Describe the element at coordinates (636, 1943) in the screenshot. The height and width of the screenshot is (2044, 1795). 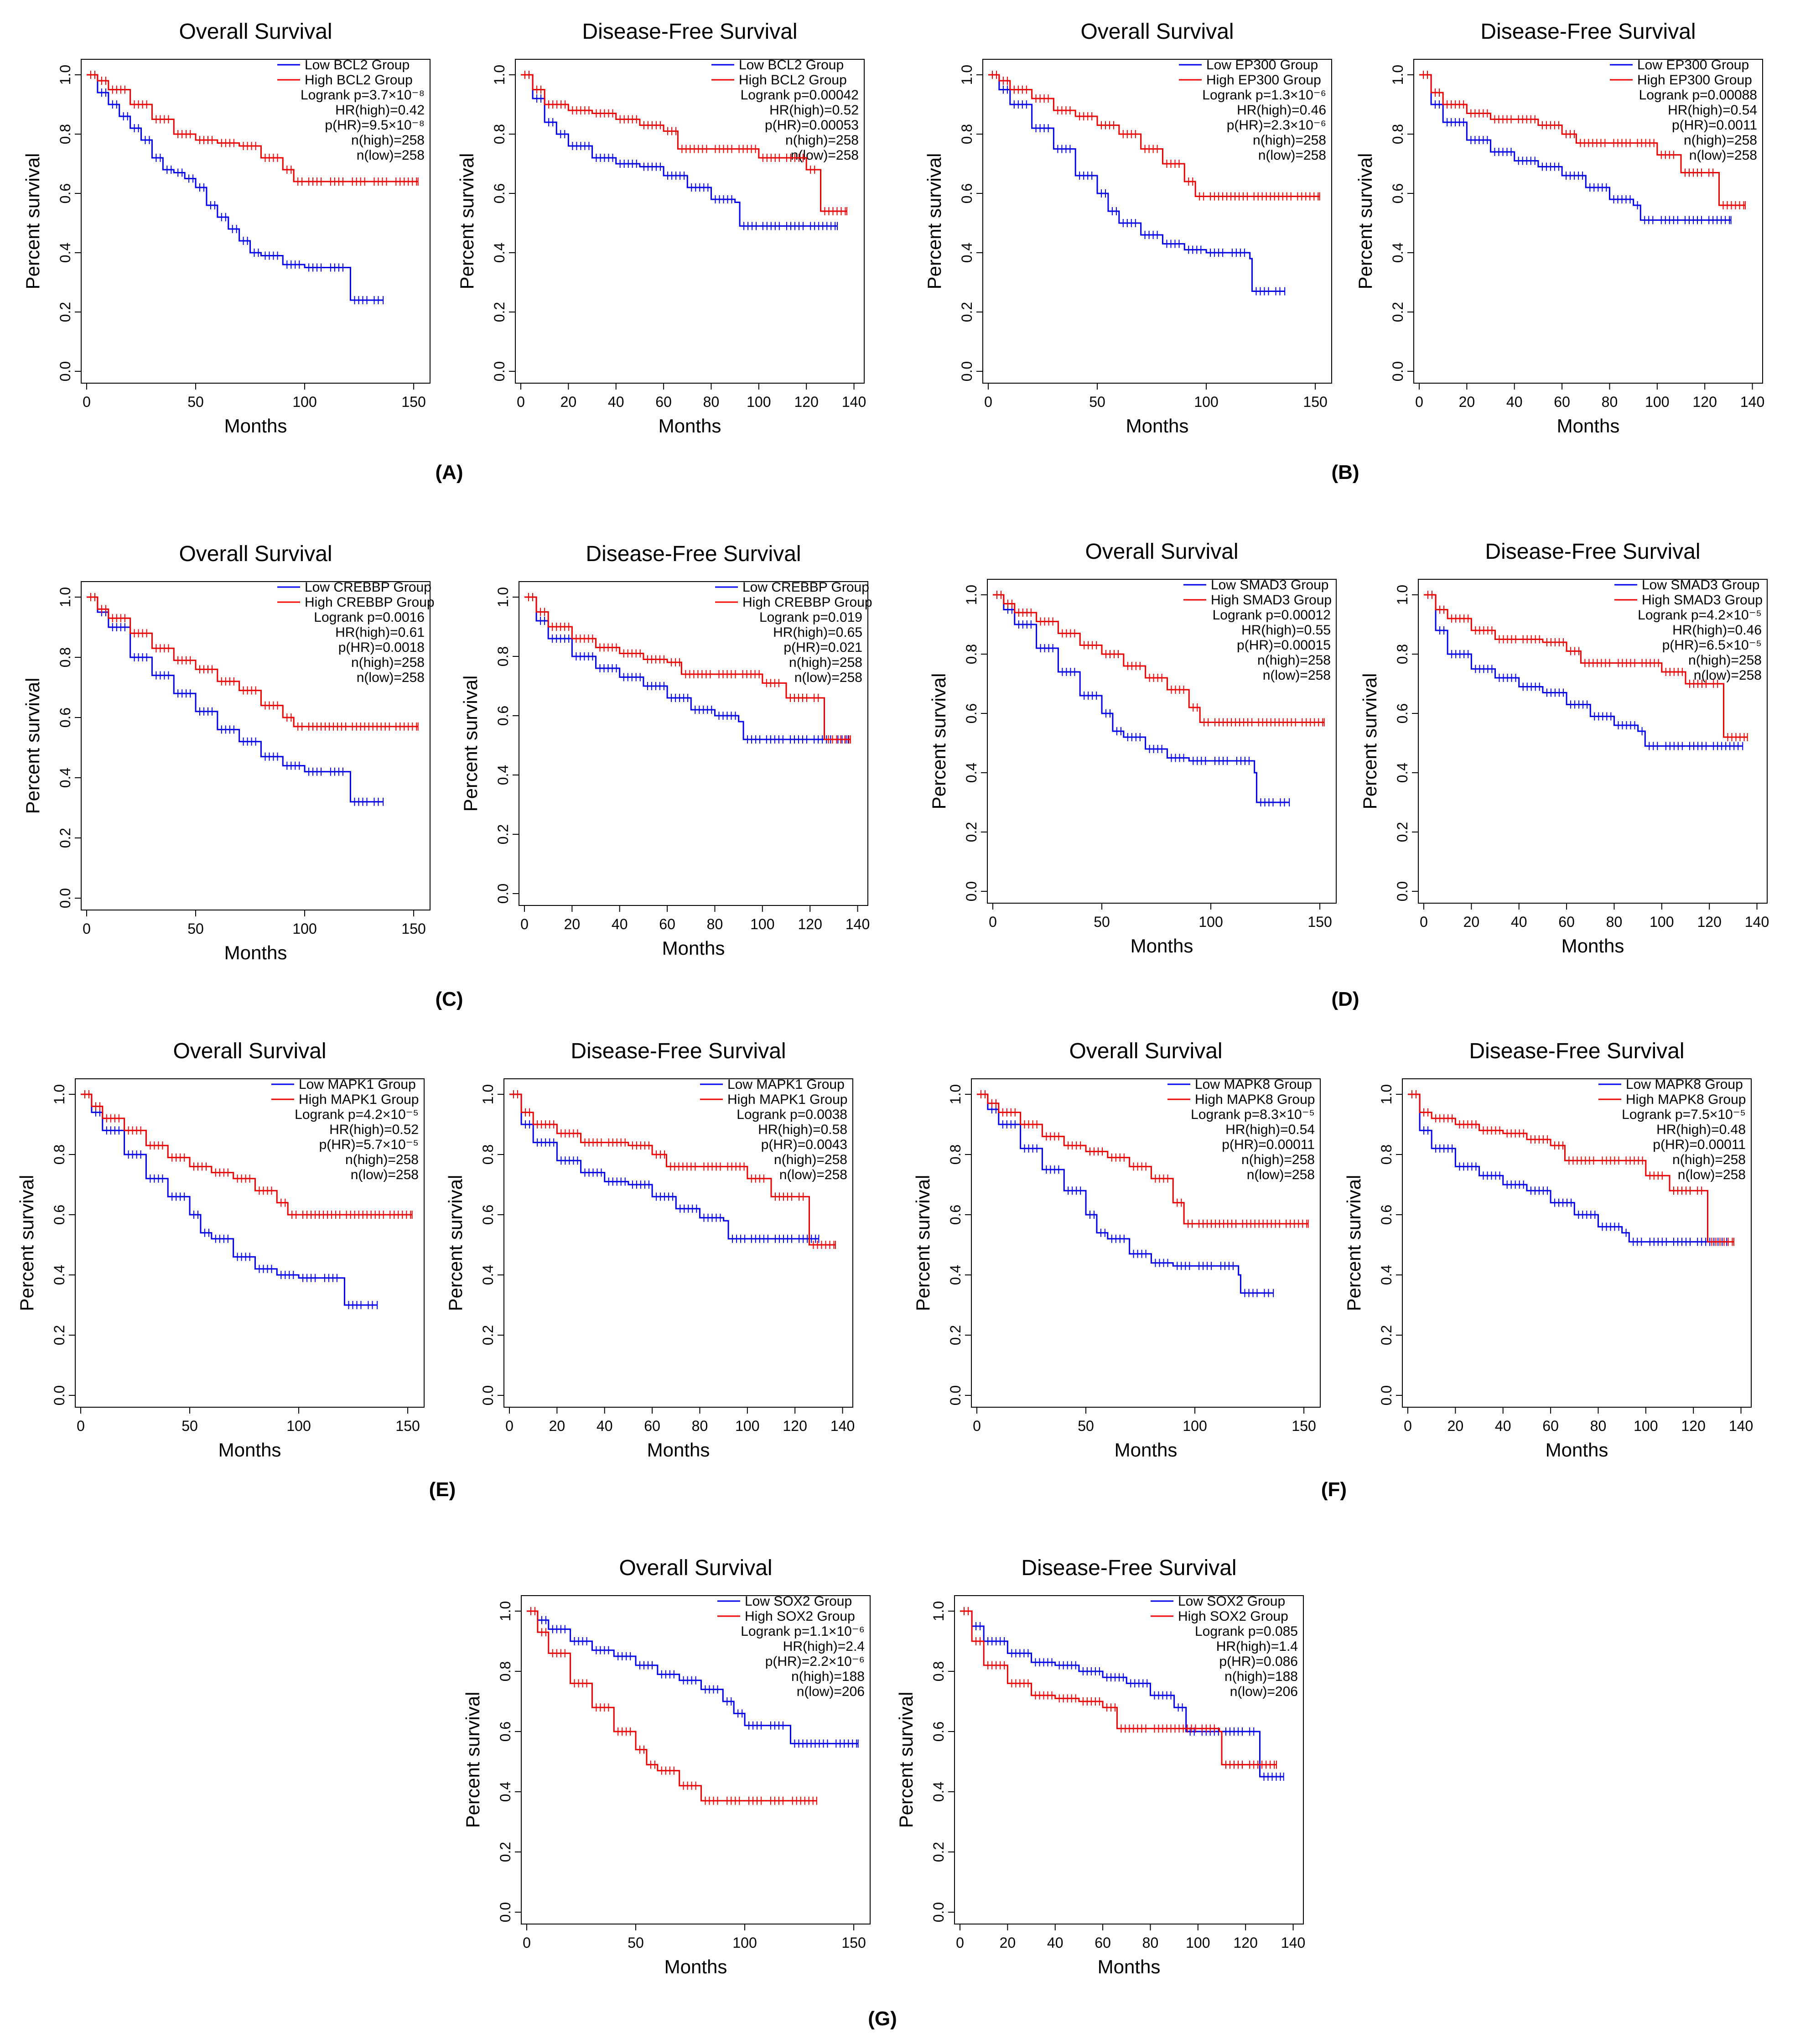
I see `x-tick-label: 50` at that location.